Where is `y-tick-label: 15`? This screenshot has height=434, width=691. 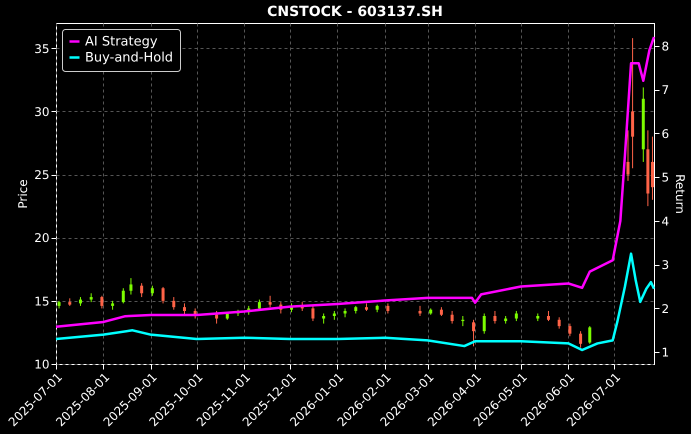
y-tick-label: 15 is located at coordinates (42, 301).